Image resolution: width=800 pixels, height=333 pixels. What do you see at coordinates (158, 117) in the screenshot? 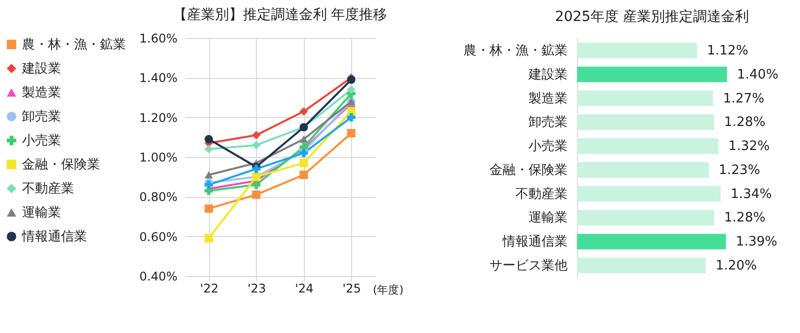
I see `y-tick-label: 1.20%` at bounding box center [158, 117].